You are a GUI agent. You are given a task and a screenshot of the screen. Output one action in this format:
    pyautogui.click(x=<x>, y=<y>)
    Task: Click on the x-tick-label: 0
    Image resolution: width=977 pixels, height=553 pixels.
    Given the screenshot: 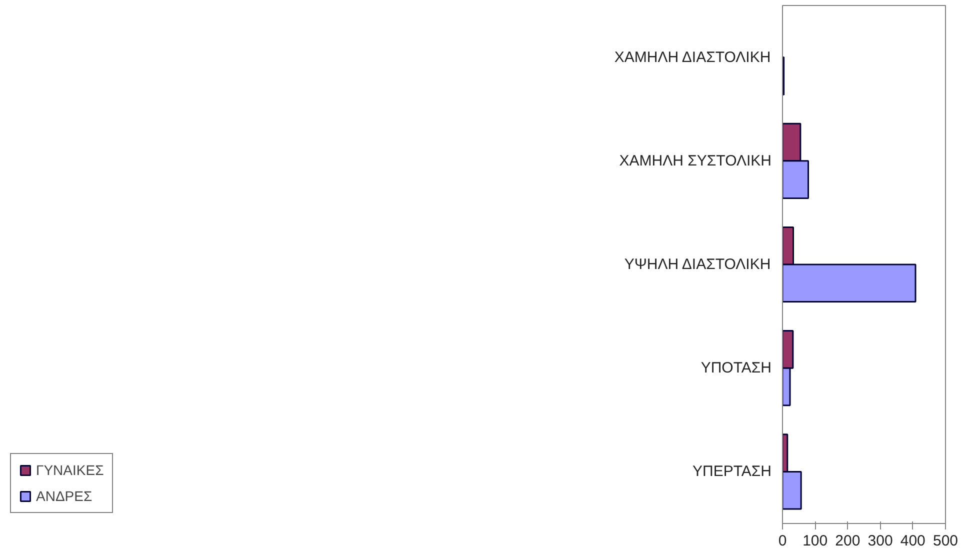 What is the action you would take?
    pyautogui.click(x=782, y=541)
    